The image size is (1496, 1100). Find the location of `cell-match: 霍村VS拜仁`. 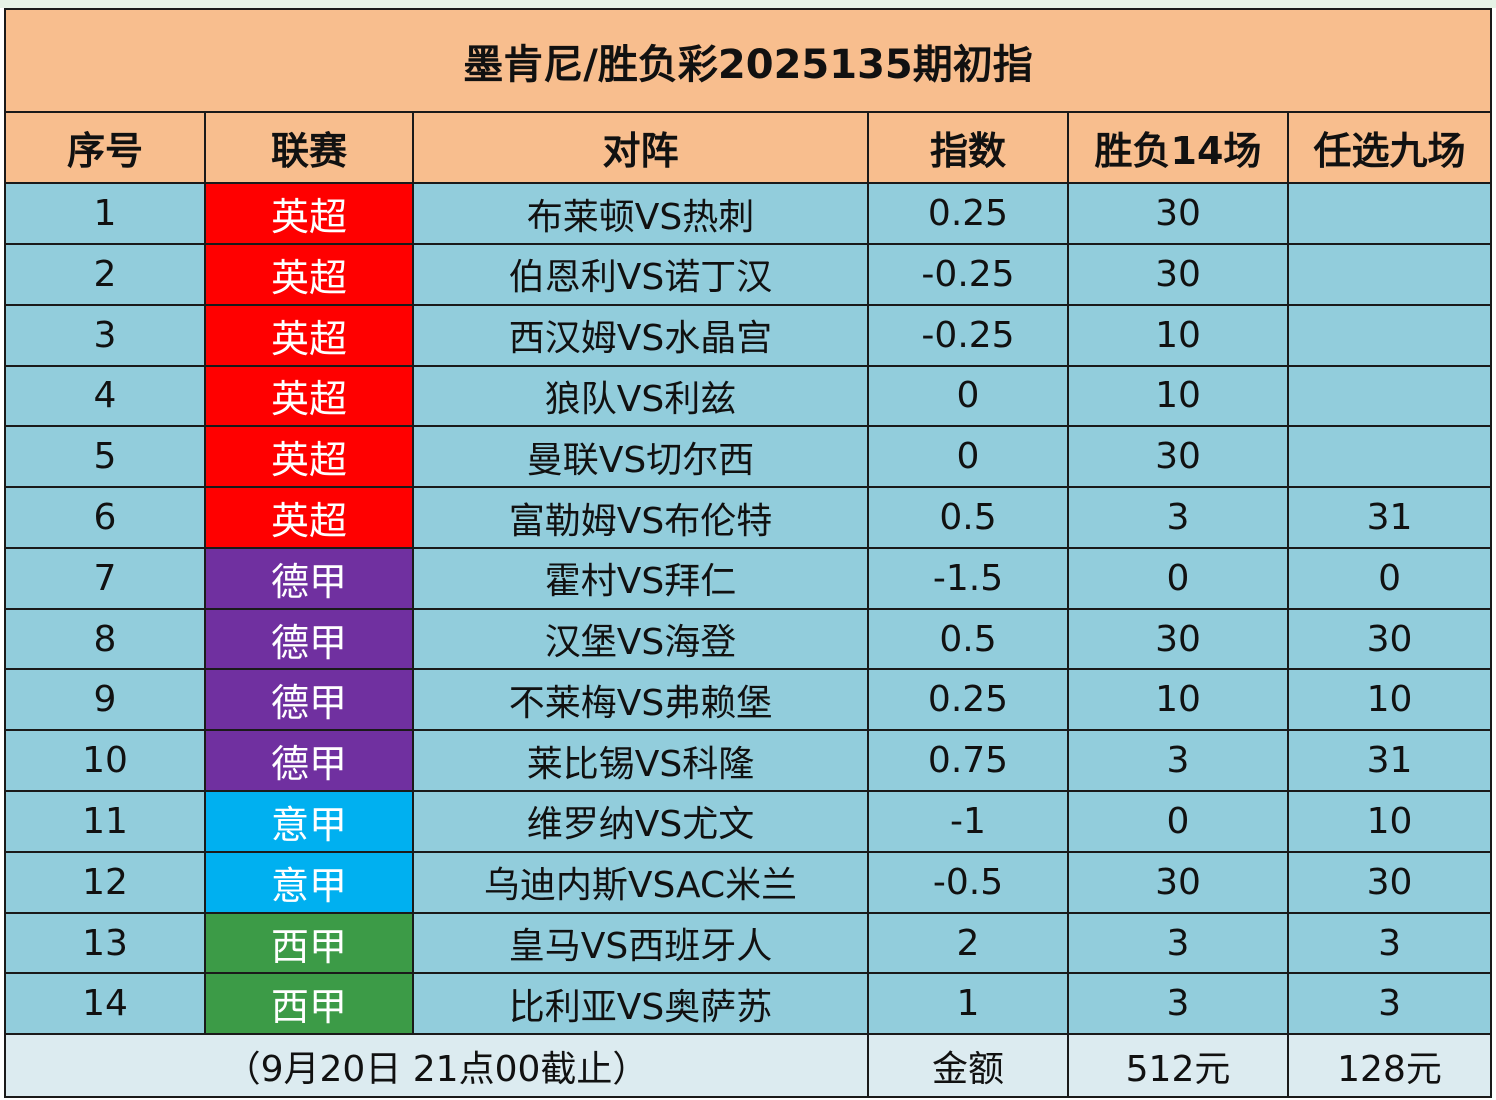

cell-match: 霍村VS拜仁 is located at coordinates (640, 578).